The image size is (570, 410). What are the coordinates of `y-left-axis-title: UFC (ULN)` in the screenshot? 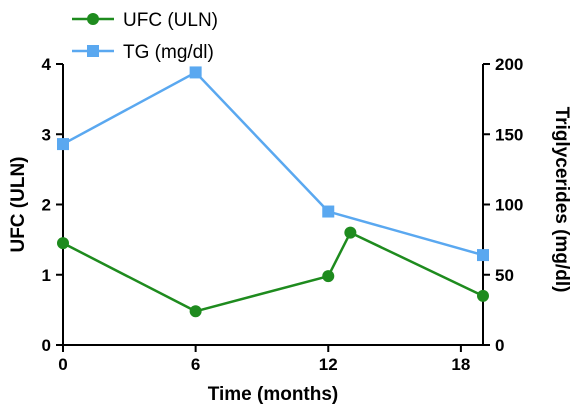 It's located at (18, 204).